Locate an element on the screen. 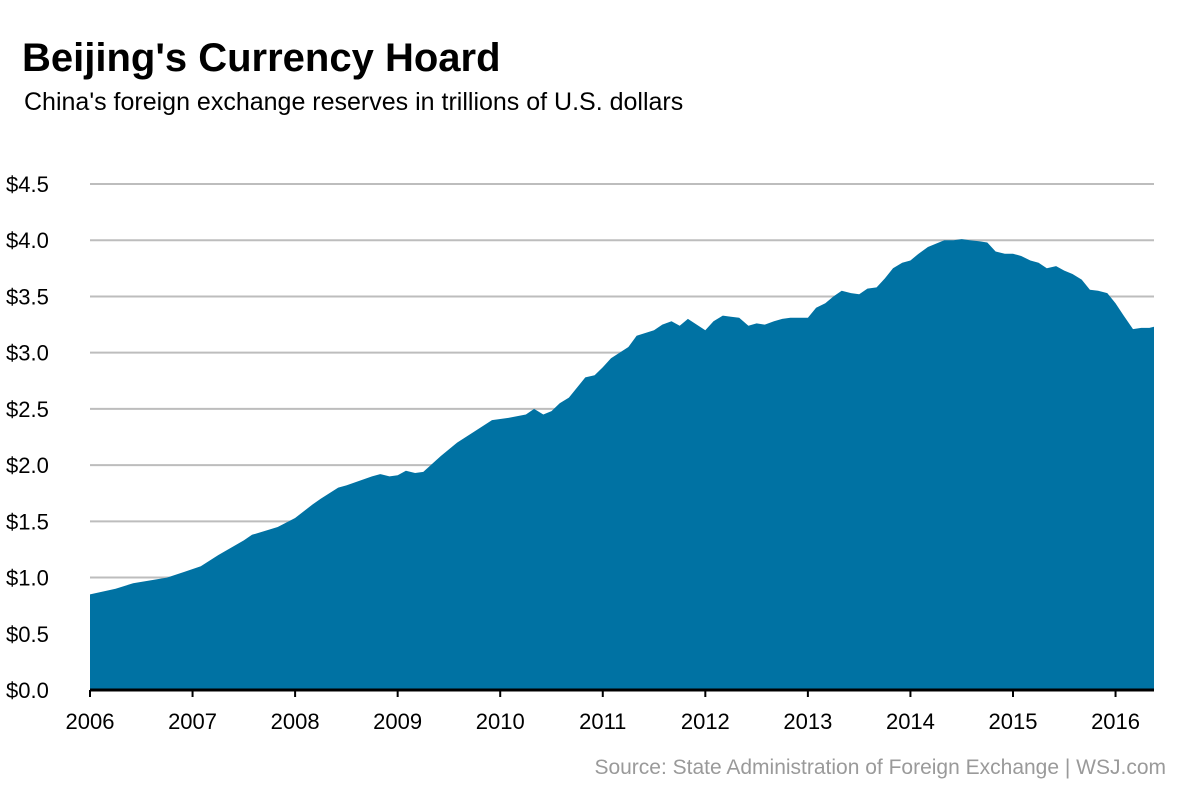 The width and height of the screenshot is (1200, 800). x-tick-label: 2013 is located at coordinates (807, 721).